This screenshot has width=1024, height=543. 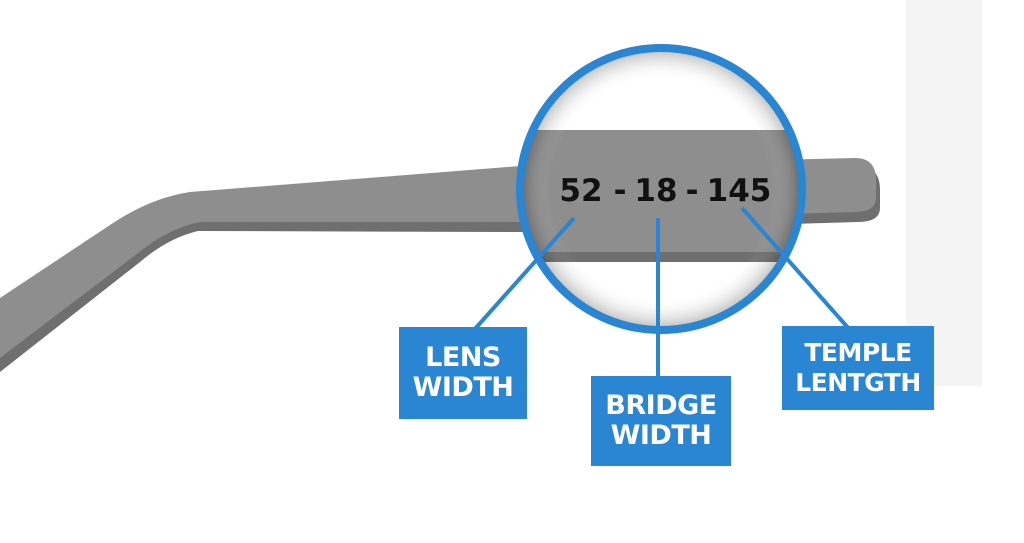 I want to click on lens-width-label-line1: LENS, so click(x=463, y=357).